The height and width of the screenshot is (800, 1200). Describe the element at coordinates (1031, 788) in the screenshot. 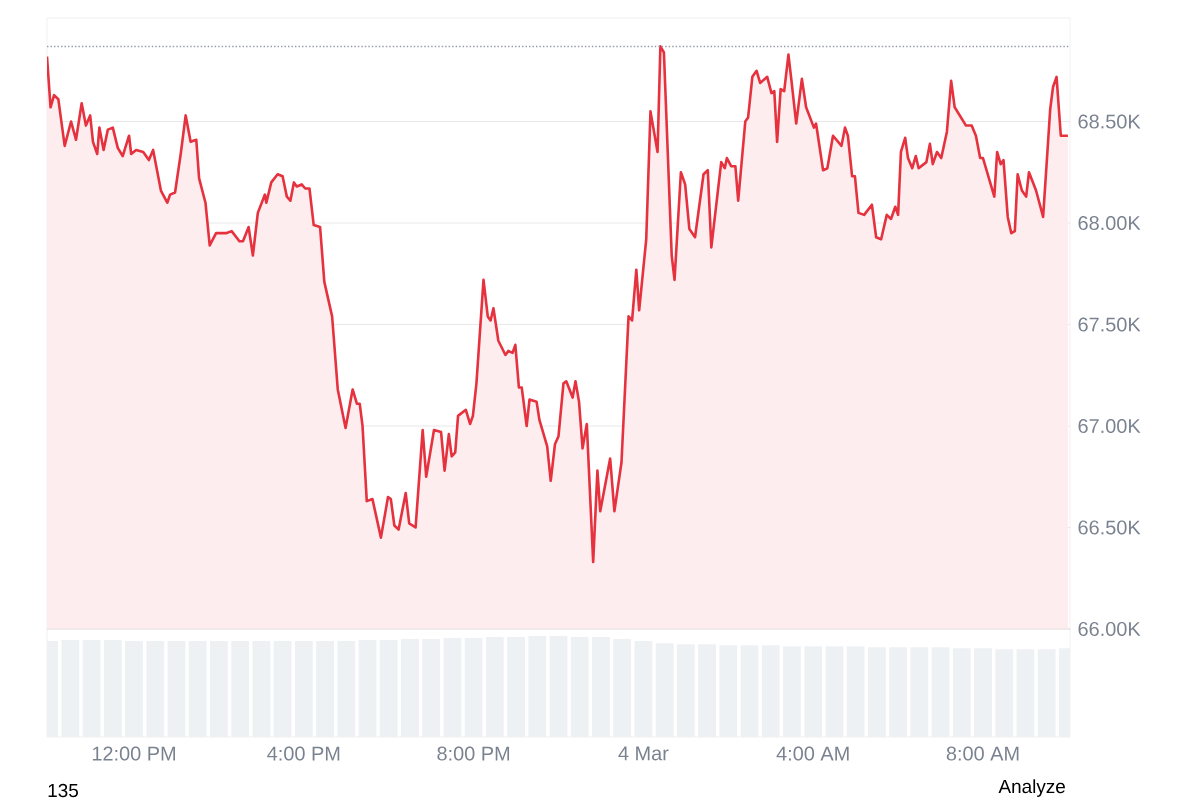

I see `text: Analyze` at that location.